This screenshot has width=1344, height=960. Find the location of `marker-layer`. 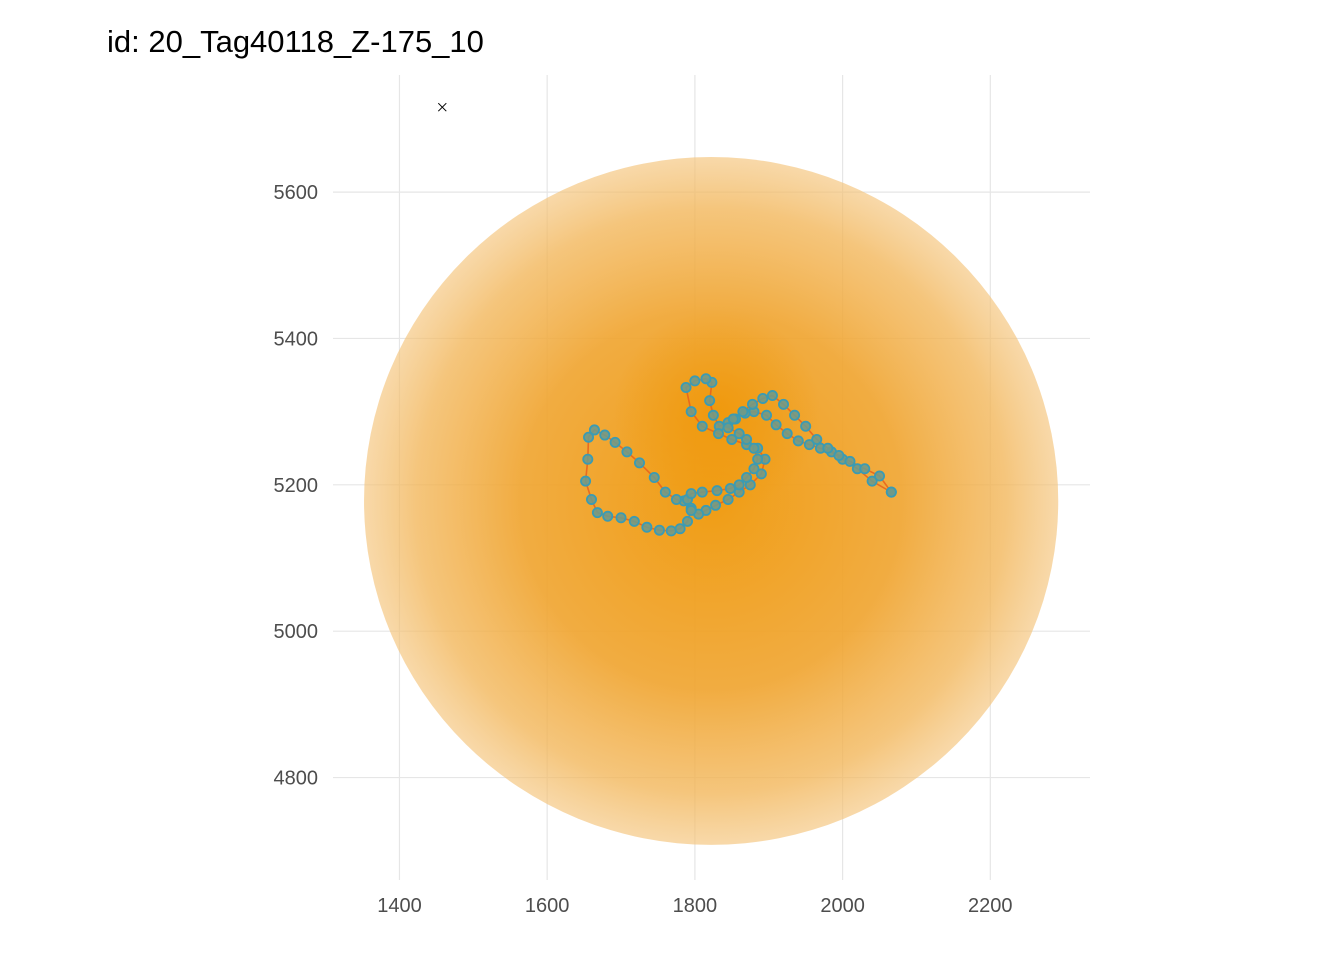

marker-layer is located at coordinates (442, 107).